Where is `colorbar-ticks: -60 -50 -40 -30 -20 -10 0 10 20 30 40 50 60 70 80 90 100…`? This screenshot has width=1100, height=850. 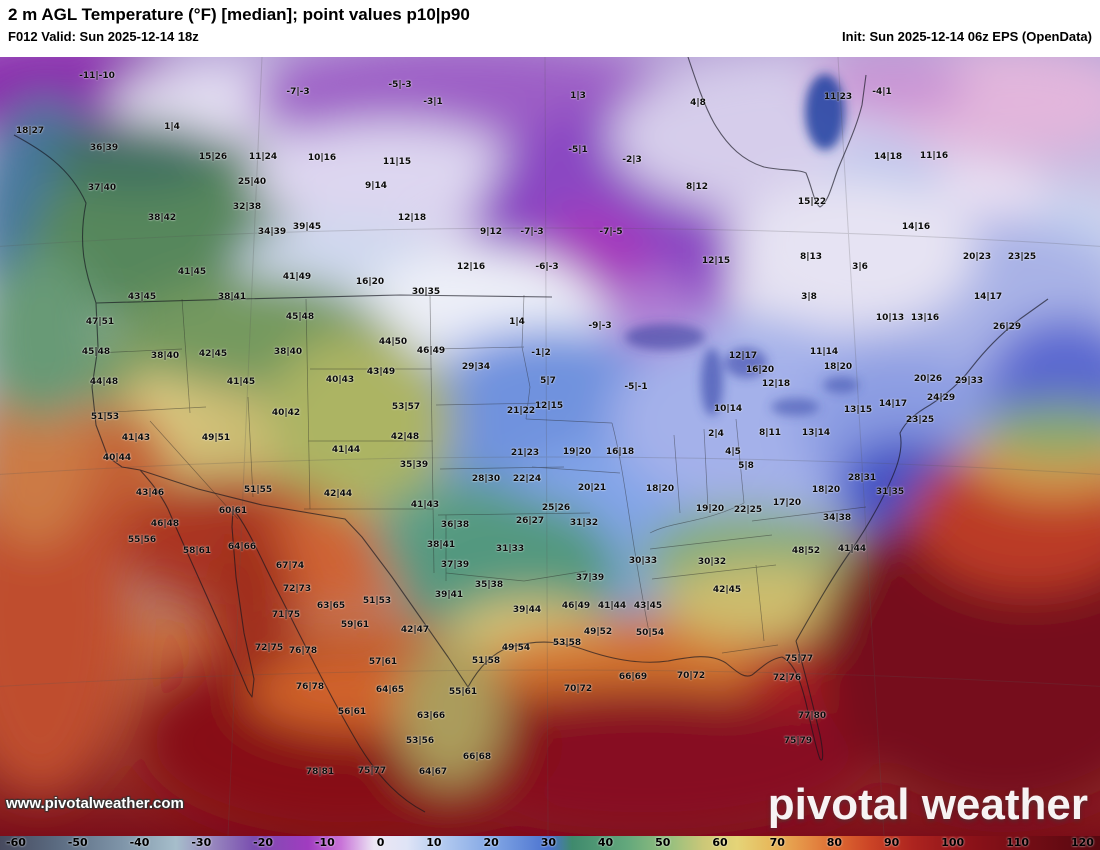
colorbar-ticks: -60 -50 -40 -30 -20 -10 0 10 20 30 40 50 60 70 80 90 100… is located at coordinates (550, 843).